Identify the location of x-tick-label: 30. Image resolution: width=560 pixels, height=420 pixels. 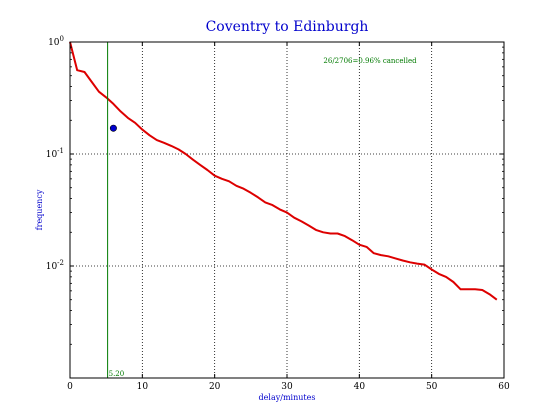
(287, 387).